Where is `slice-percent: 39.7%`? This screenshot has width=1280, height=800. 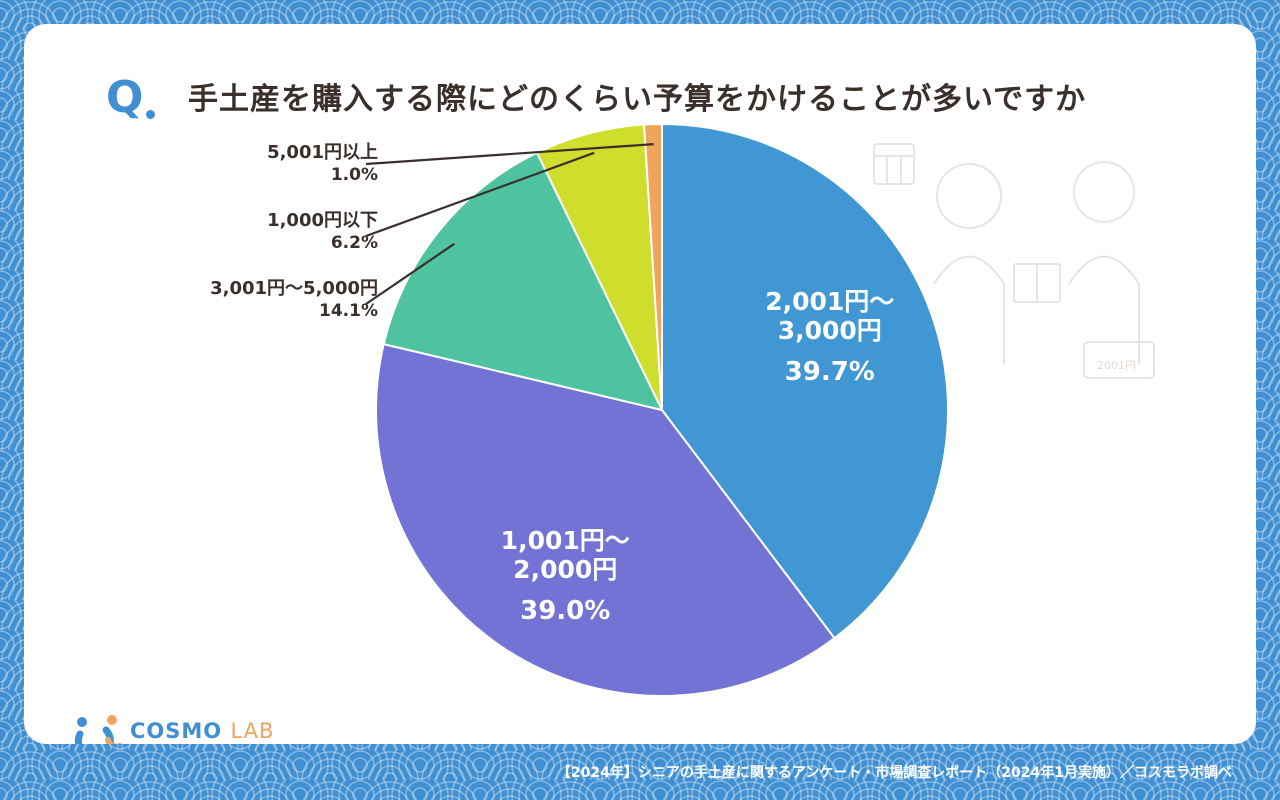 slice-percent: 39.7% is located at coordinates (829, 371).